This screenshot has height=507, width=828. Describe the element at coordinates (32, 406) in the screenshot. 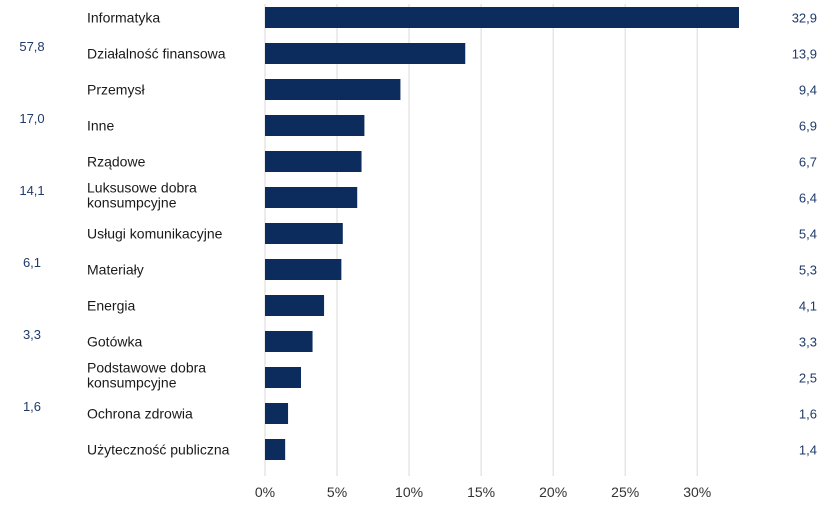

I see `left-label: 1,6` at that location.